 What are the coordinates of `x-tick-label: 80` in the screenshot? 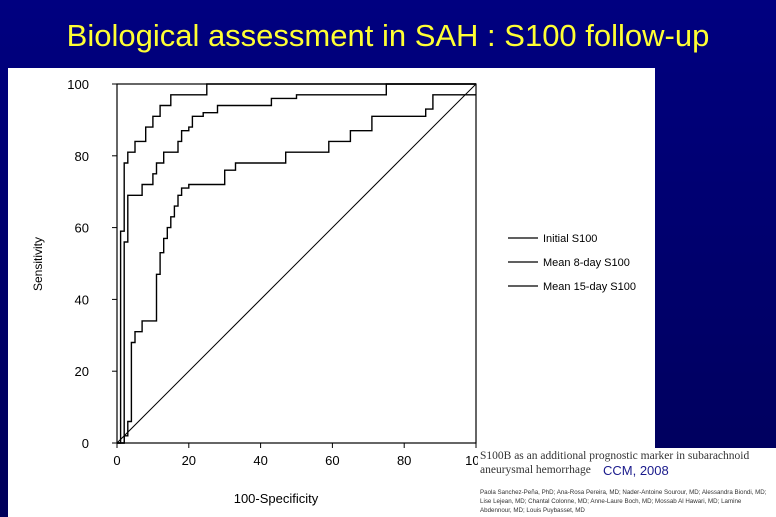 It's located at (404, 460).